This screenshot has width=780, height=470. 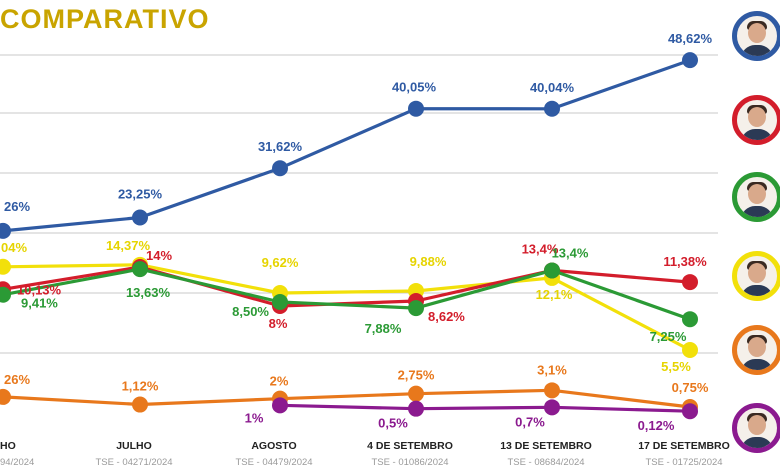 I want to click on data-label-red-0: 10,13%, so click(x=39, y=289).